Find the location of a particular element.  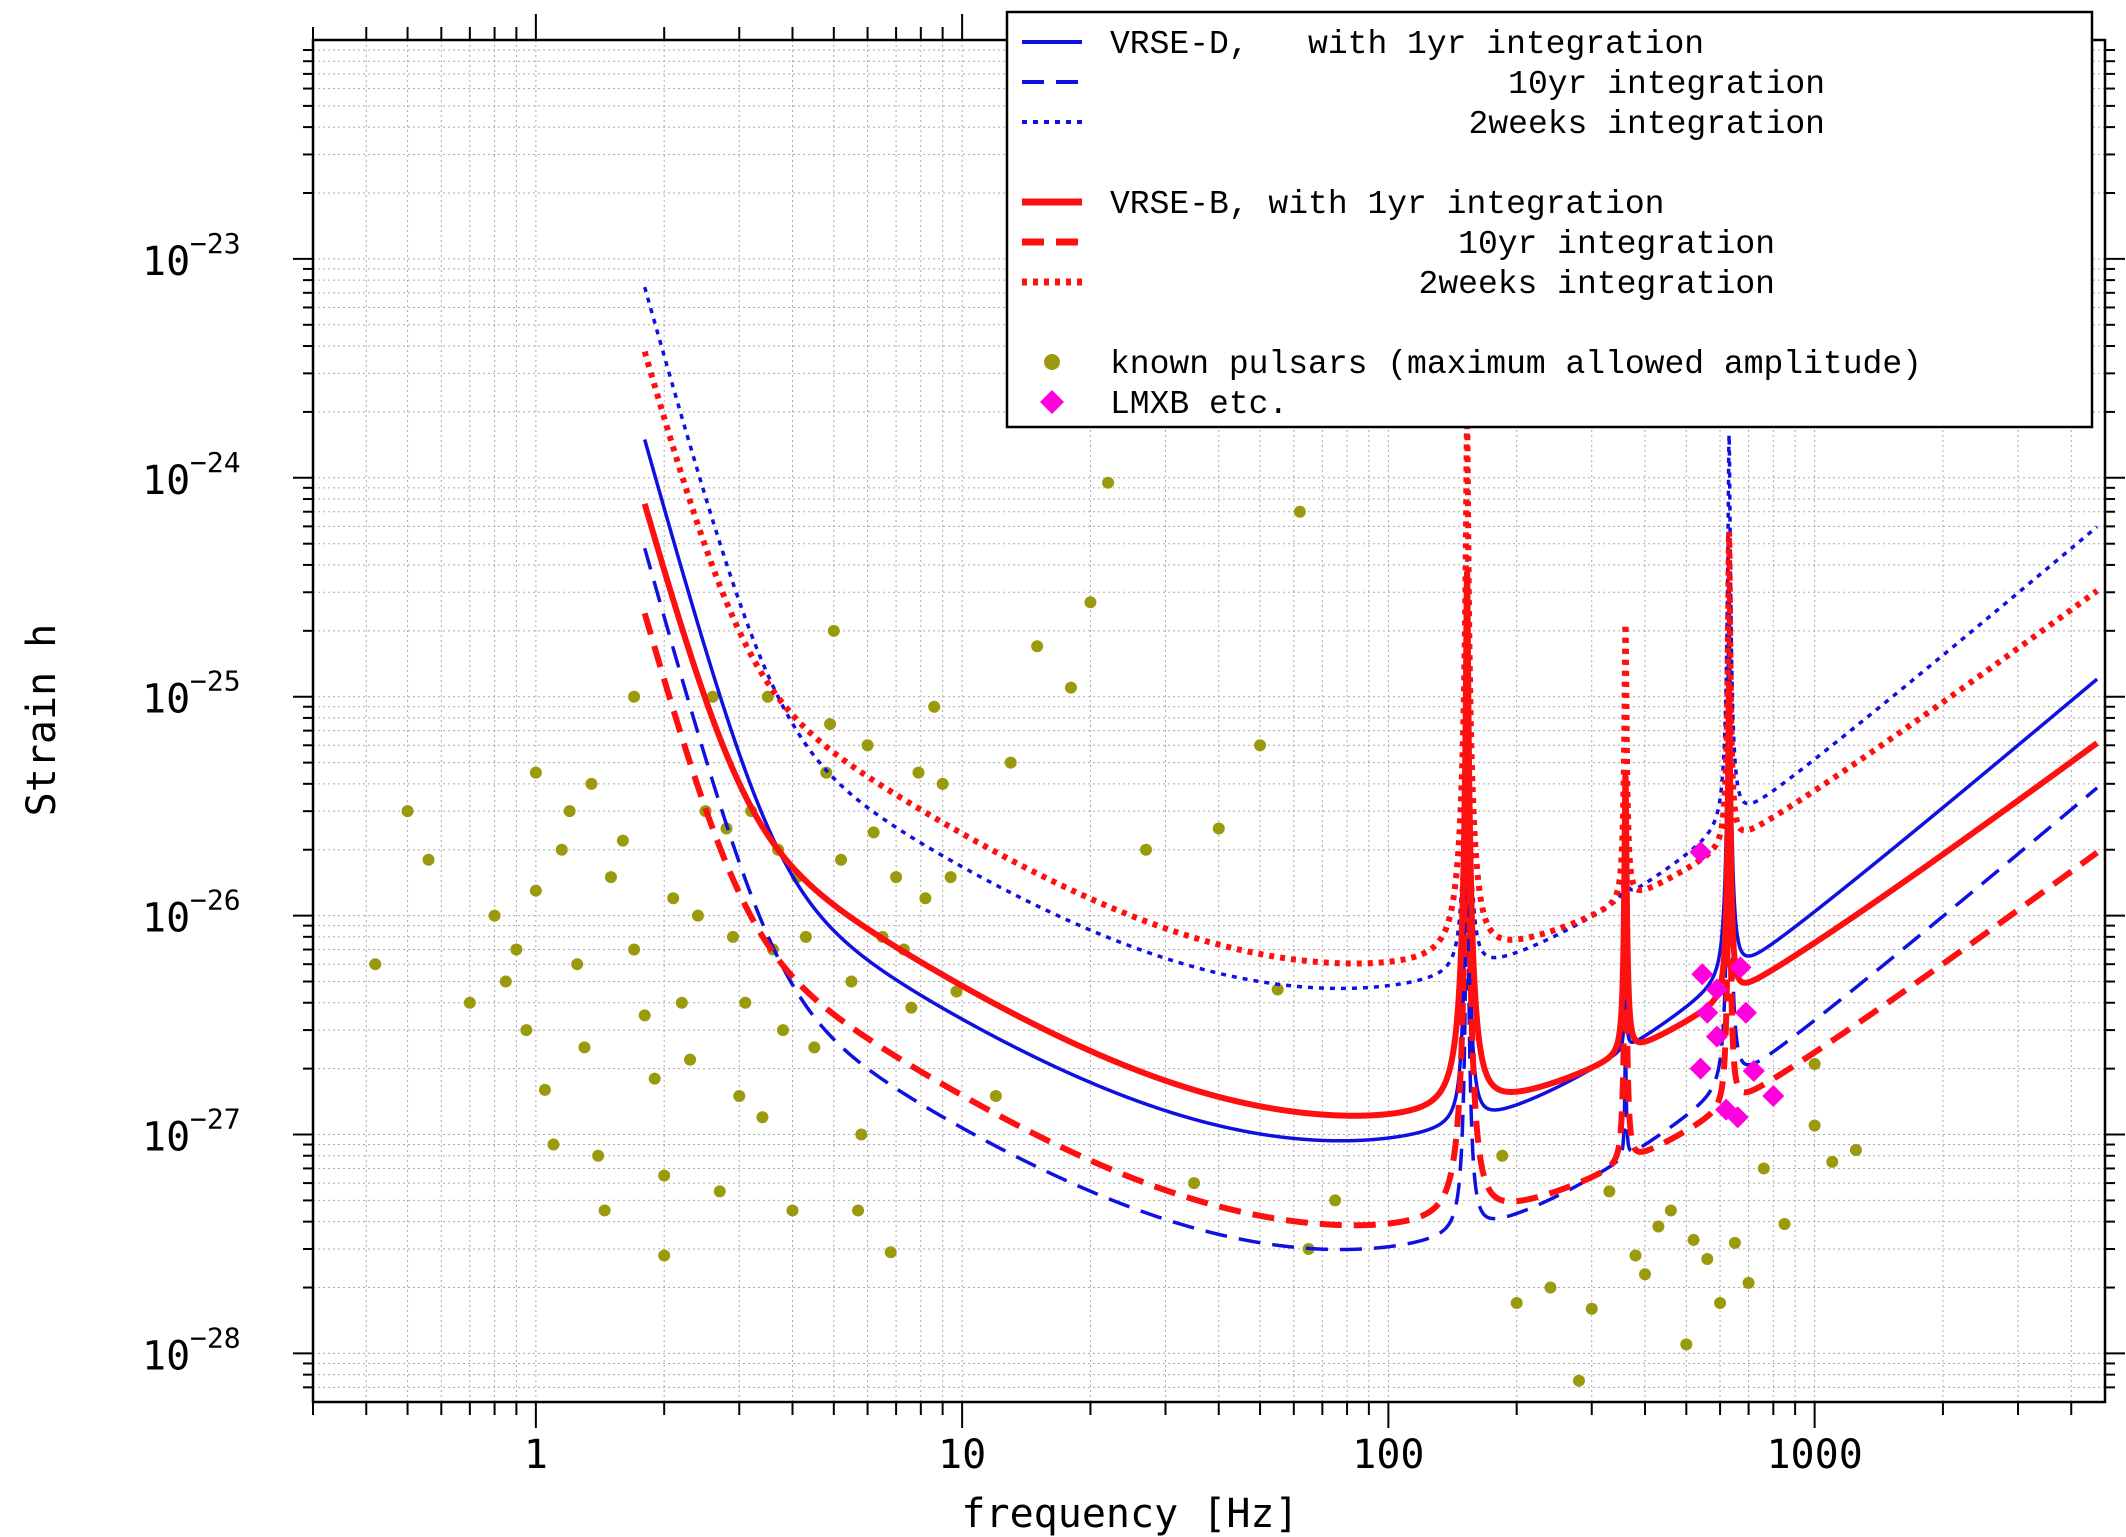

y-tick-label: 10 −24 is located at coordinates (191, 475).